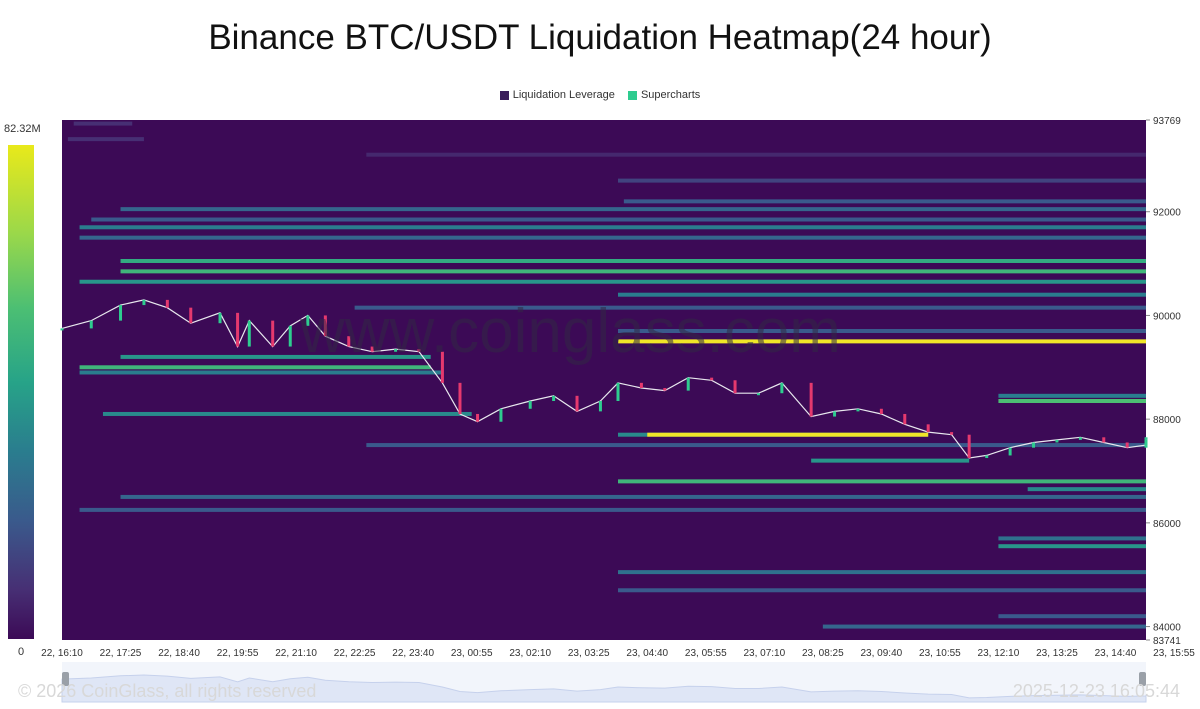  What do you see at coordinates (1167, 641) in the screenshot?
I see `y-tick-label: 83741` at bounding box center [1167, 641].